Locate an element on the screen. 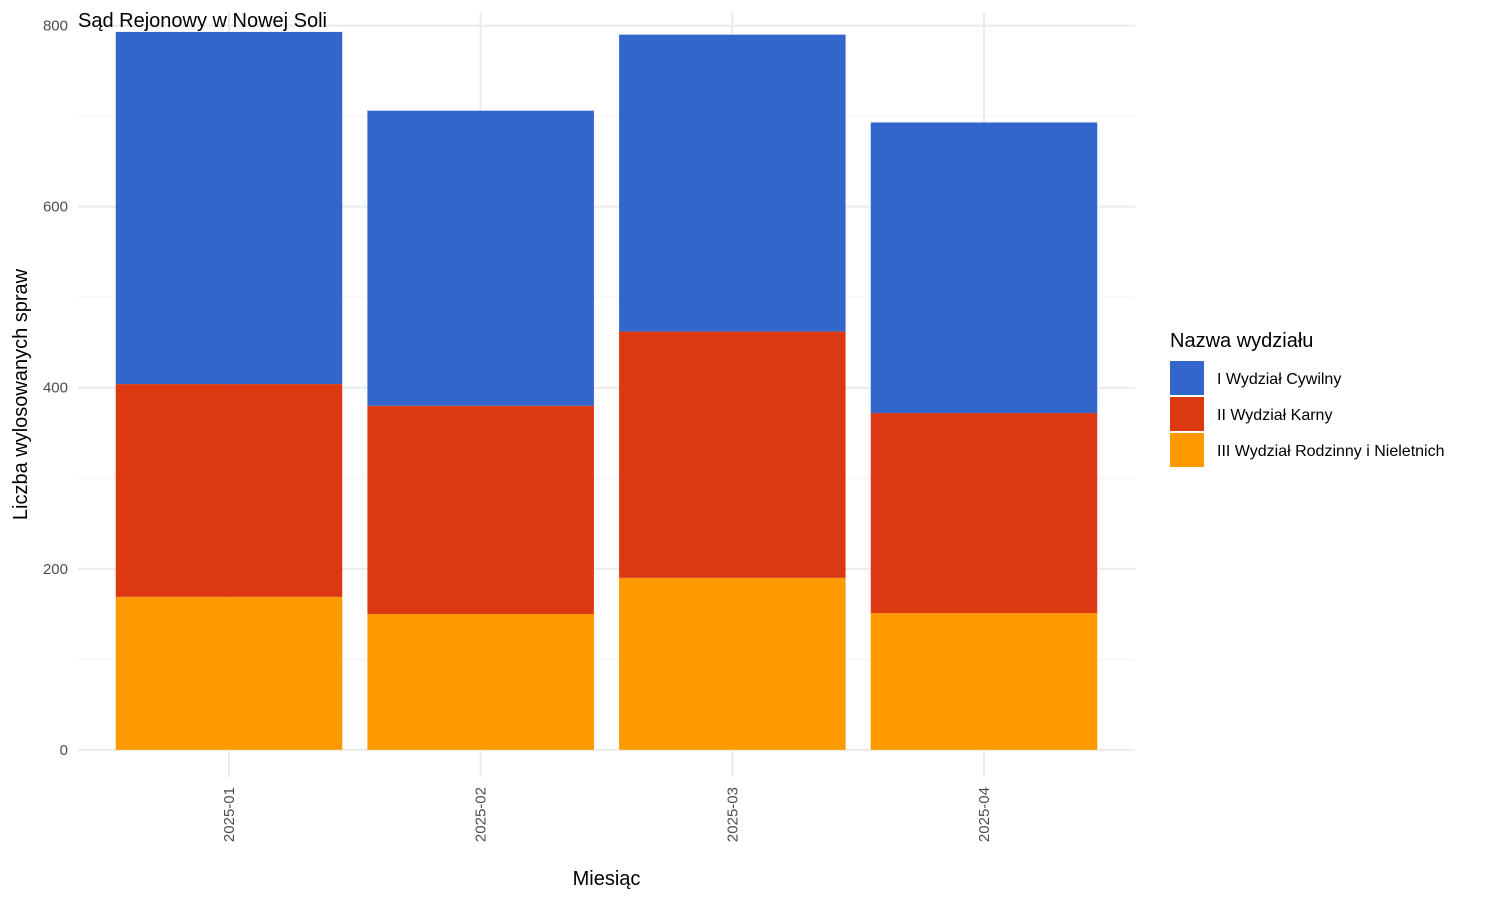 The image size is (1500, 900). x-tick-label: 2025-01 is located at coordinates (229, 814).